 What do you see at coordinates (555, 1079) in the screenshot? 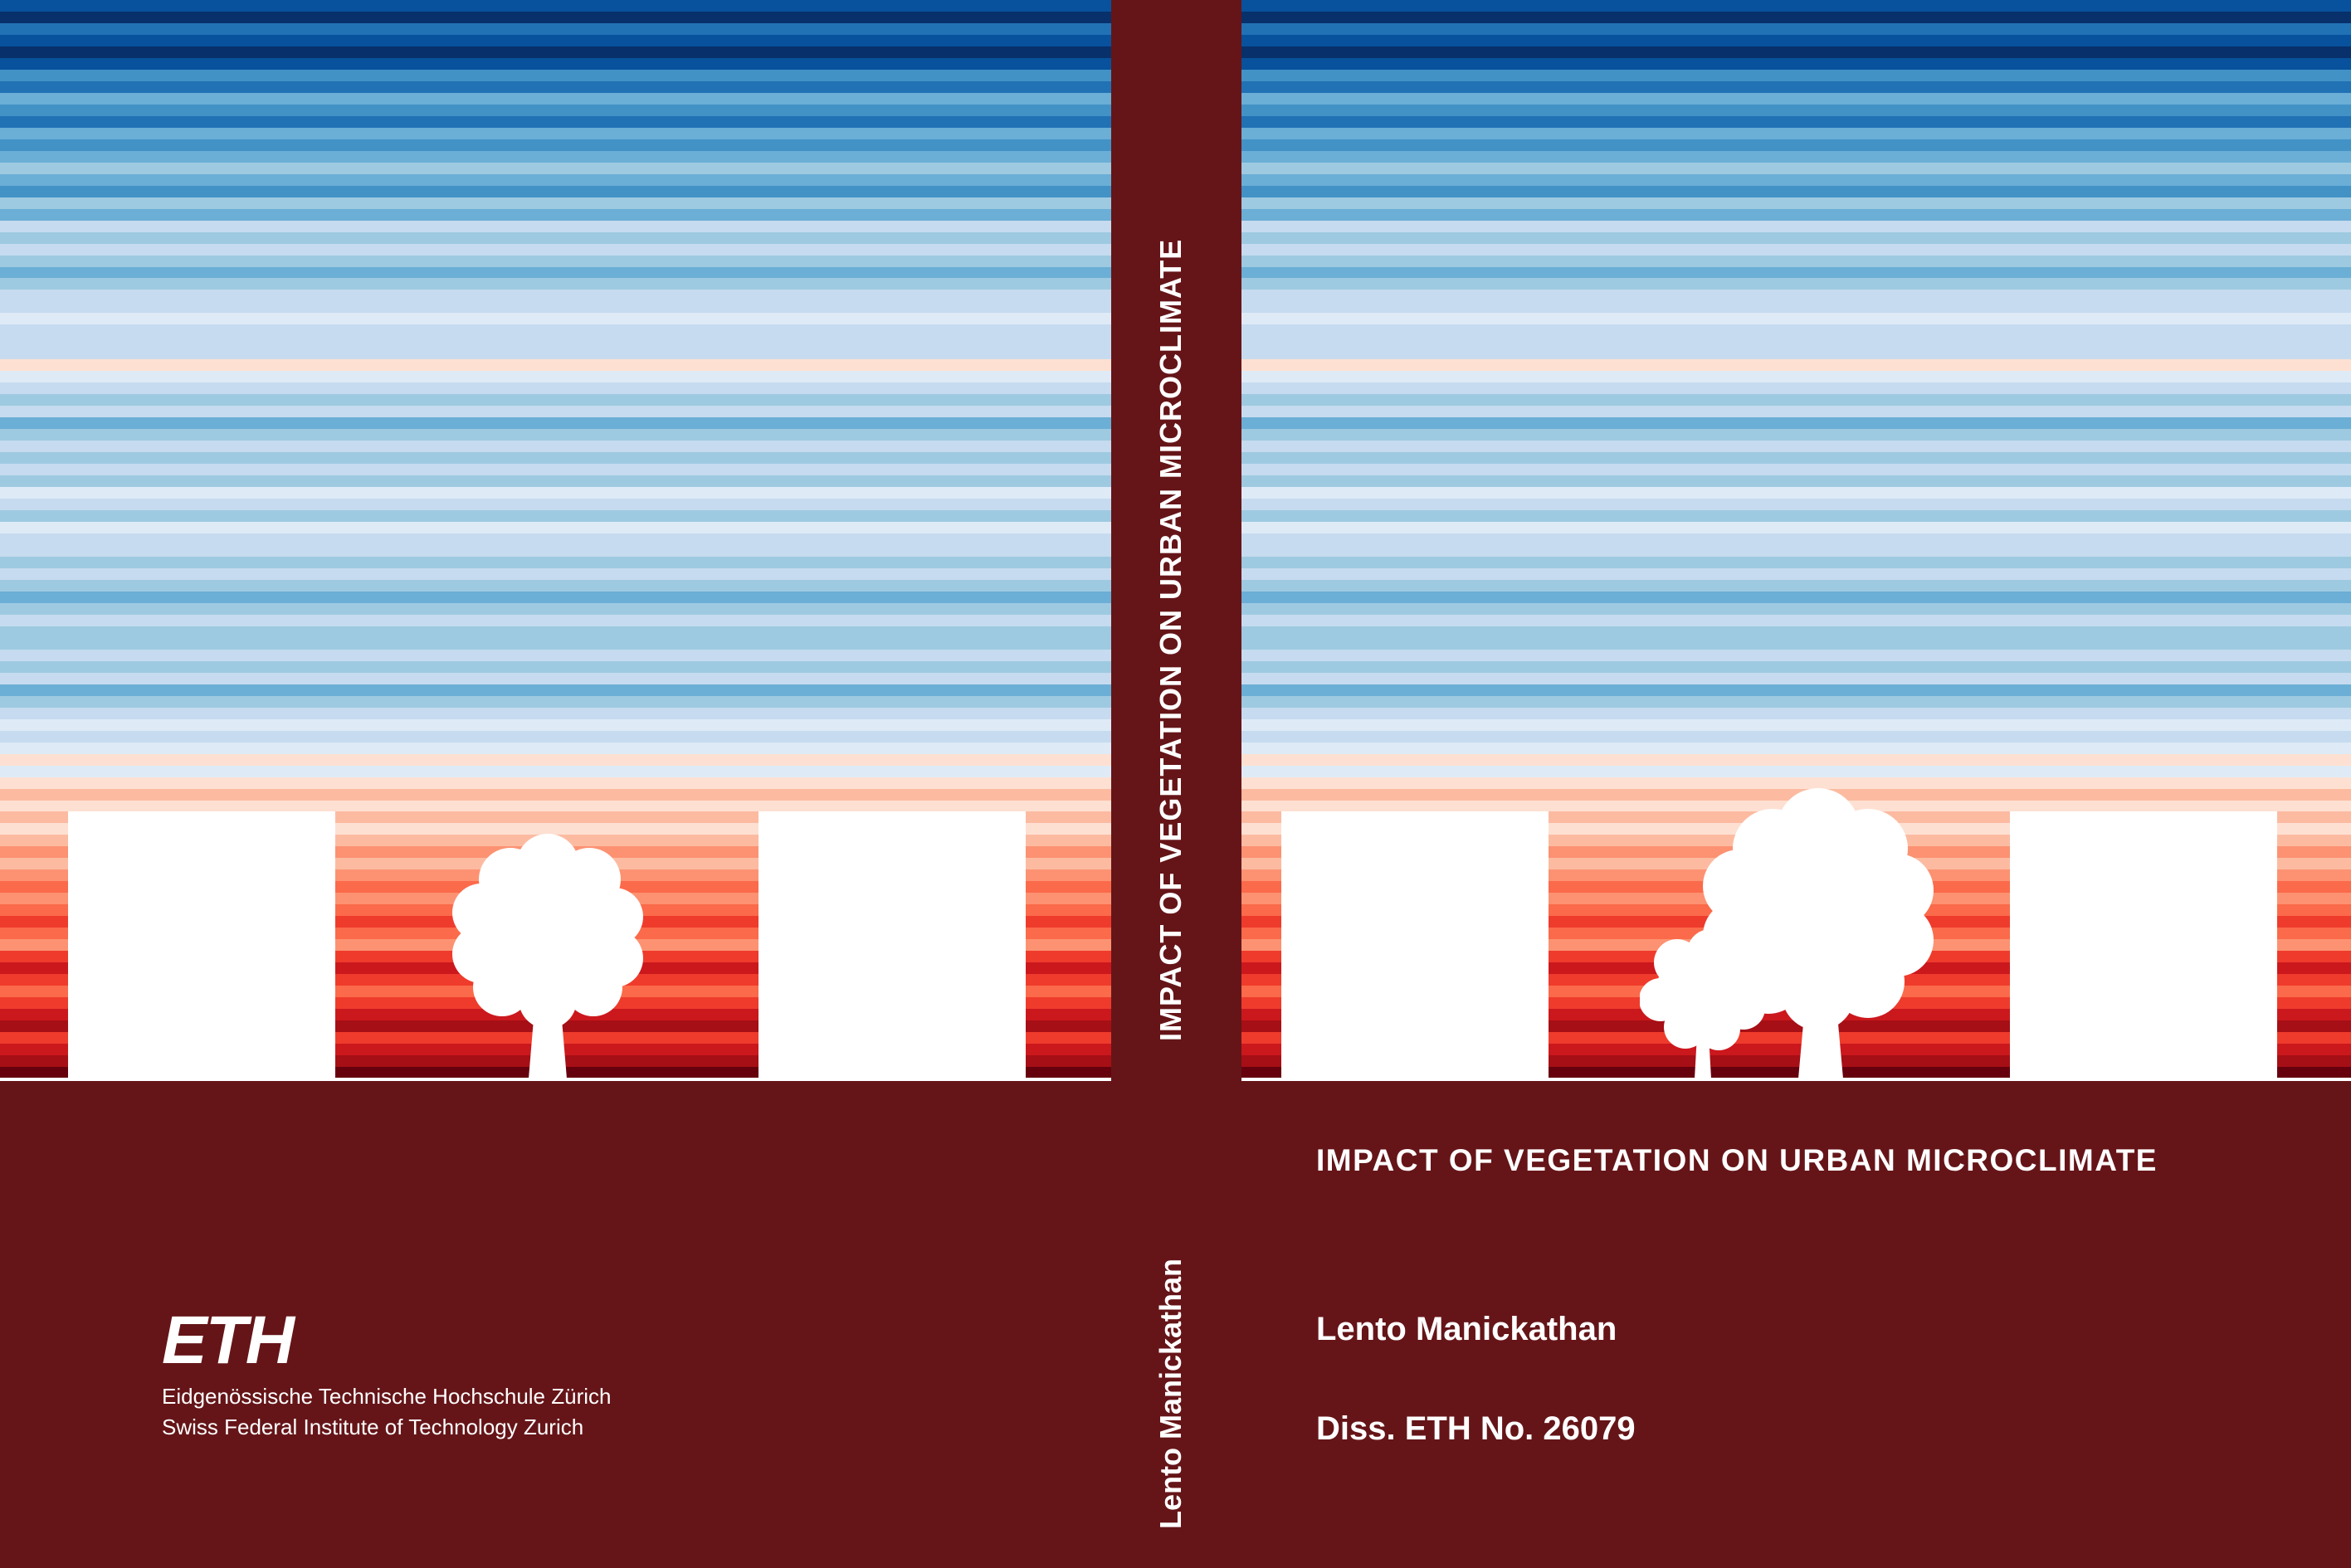
I see `ground-line` at bounding box center [555, 1079].